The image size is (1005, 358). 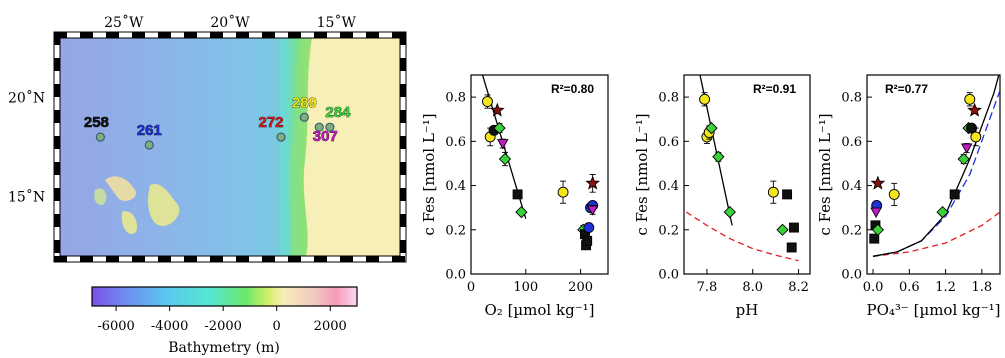 I want to click on longitude-label: 20˚W, so click(x=230, y=22).